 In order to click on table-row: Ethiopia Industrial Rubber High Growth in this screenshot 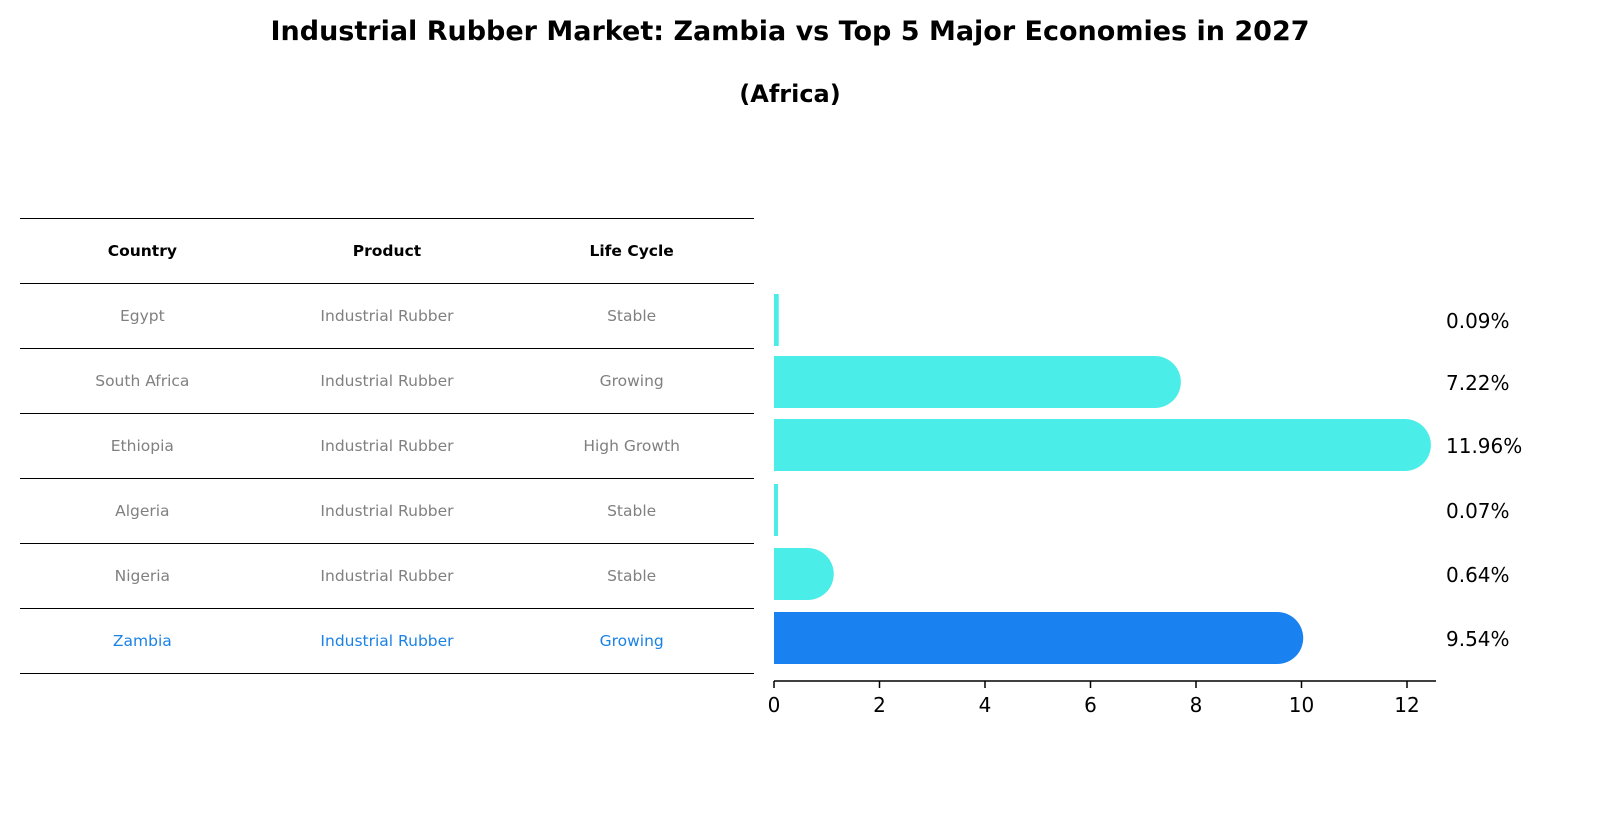, I will do `click(387, 446)`.